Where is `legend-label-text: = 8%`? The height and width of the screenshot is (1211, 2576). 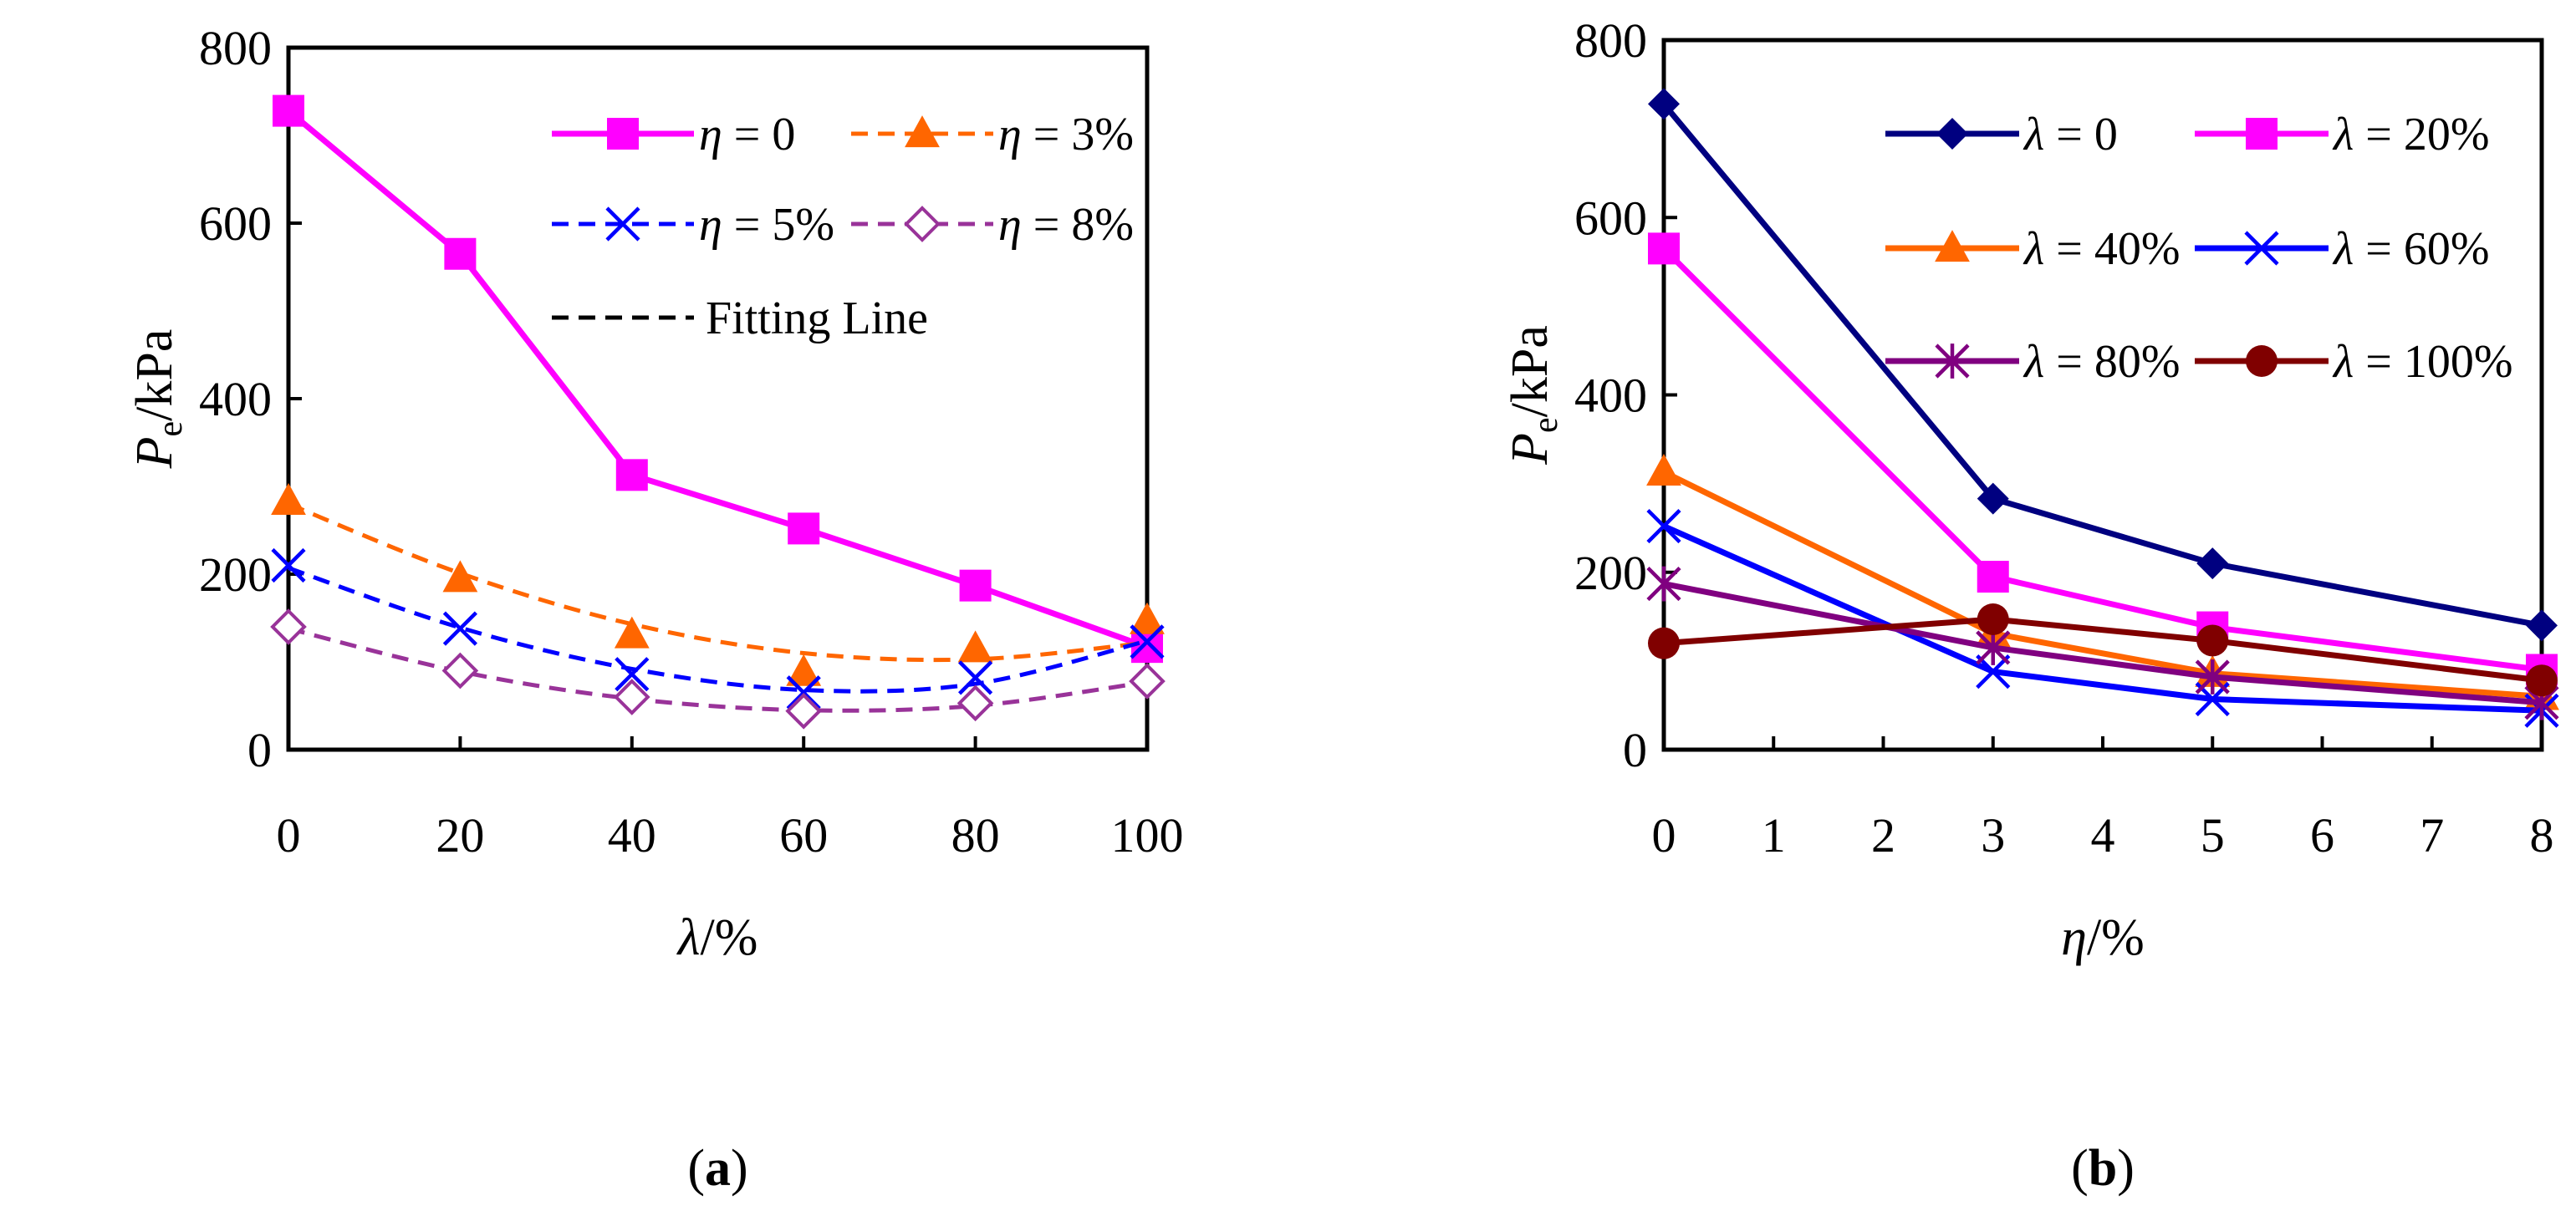
legend-label-text: = 8% is located at coordinates (1078, 225).